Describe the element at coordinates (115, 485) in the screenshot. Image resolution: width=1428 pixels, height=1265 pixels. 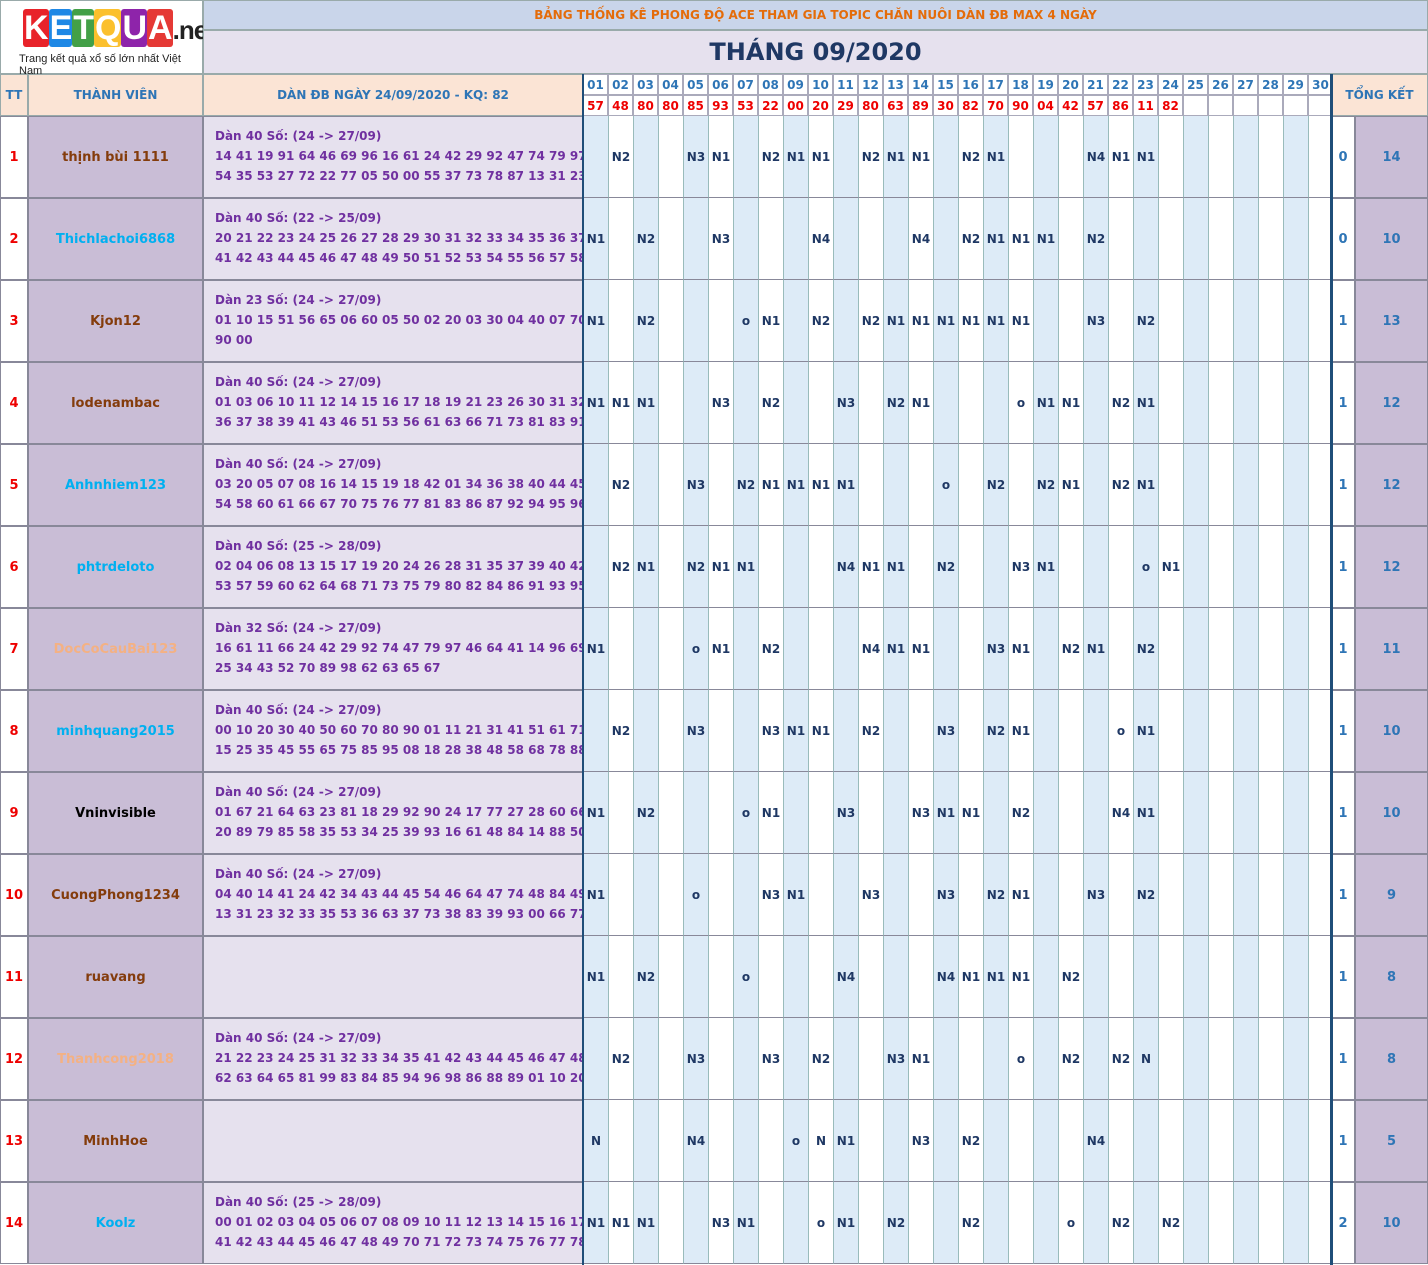
I see `member-name: Anhnhiem123` at that location.